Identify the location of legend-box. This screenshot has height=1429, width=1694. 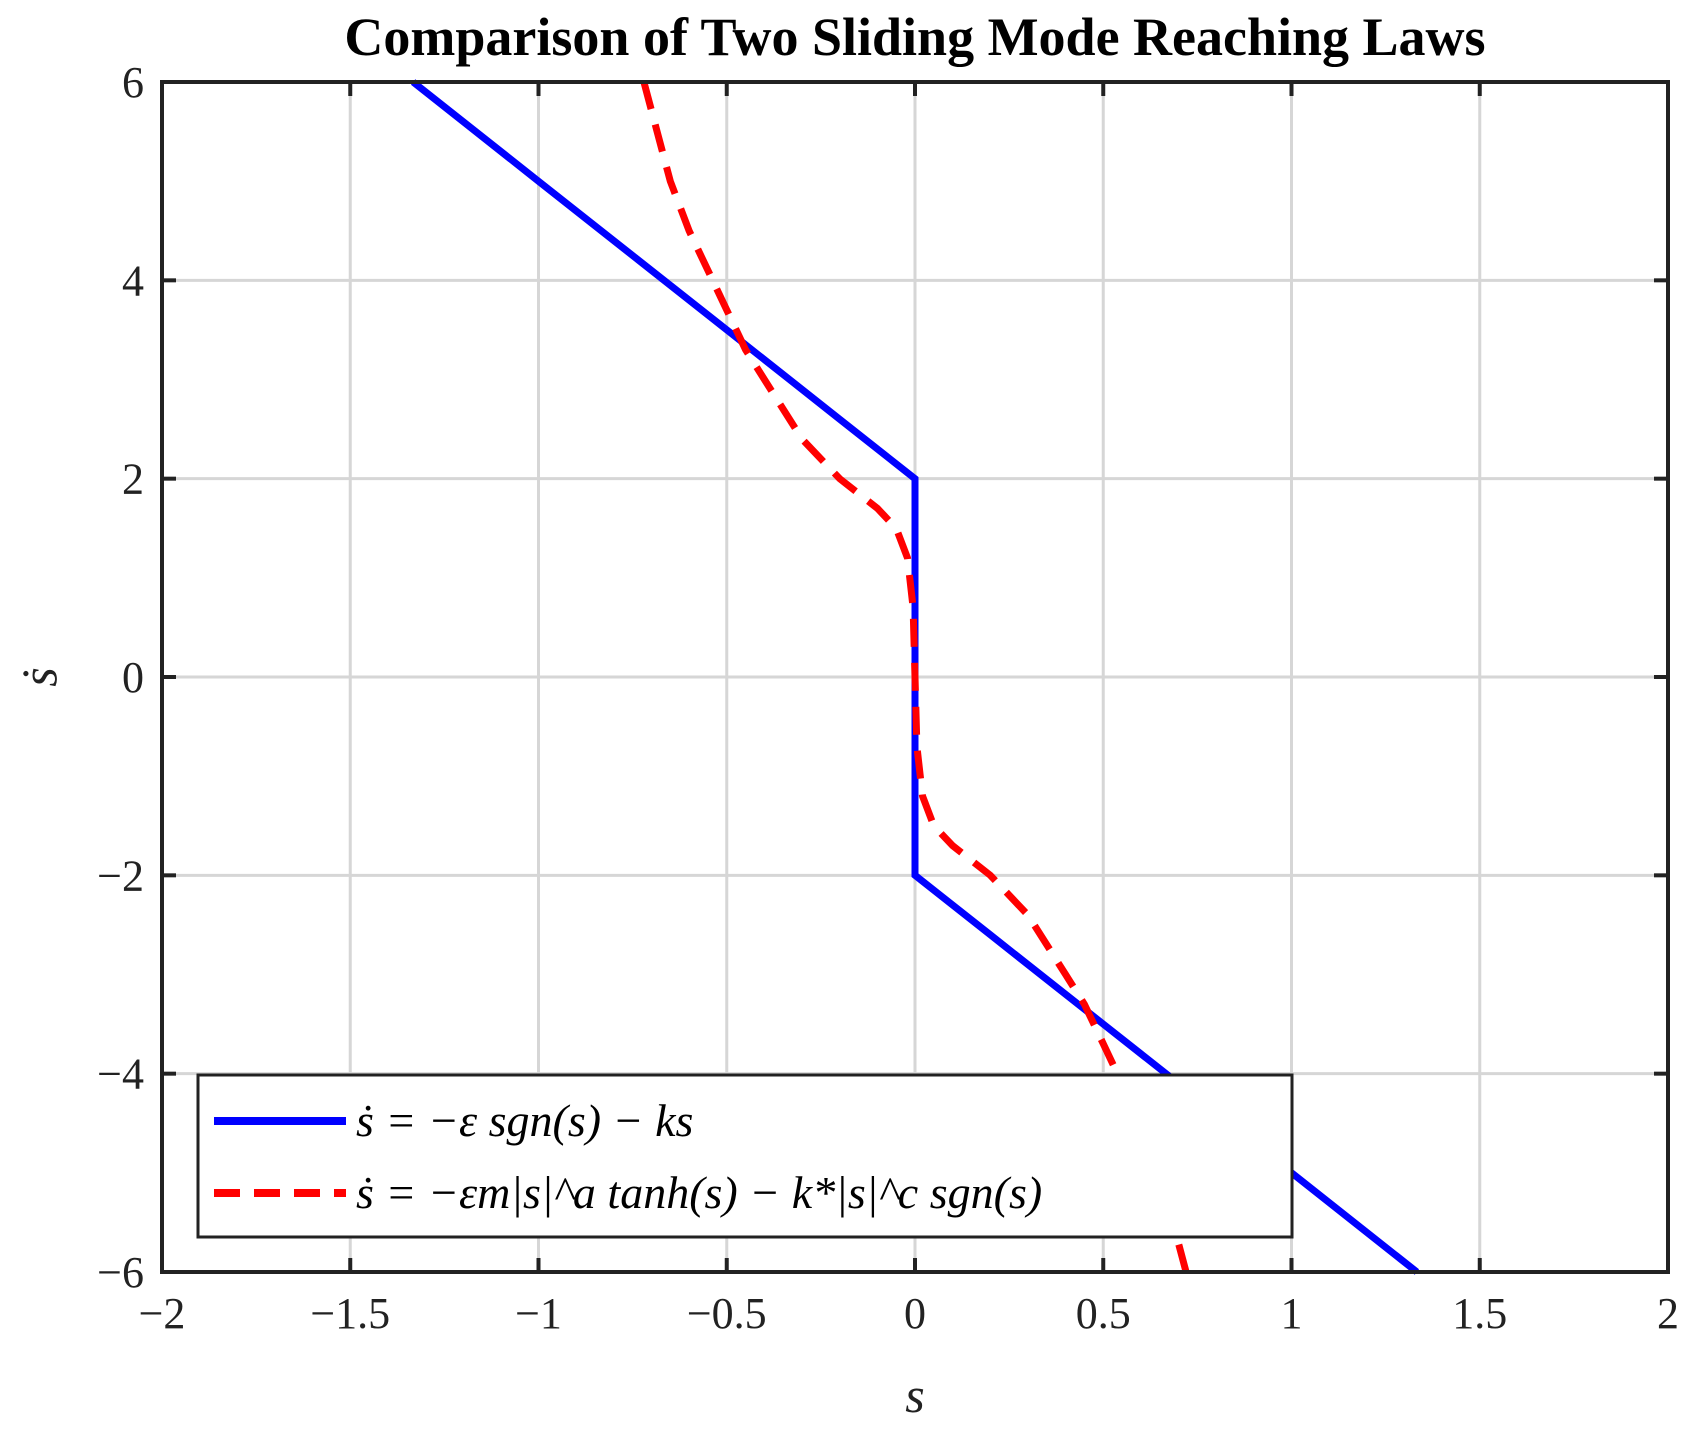
(745, 1156).